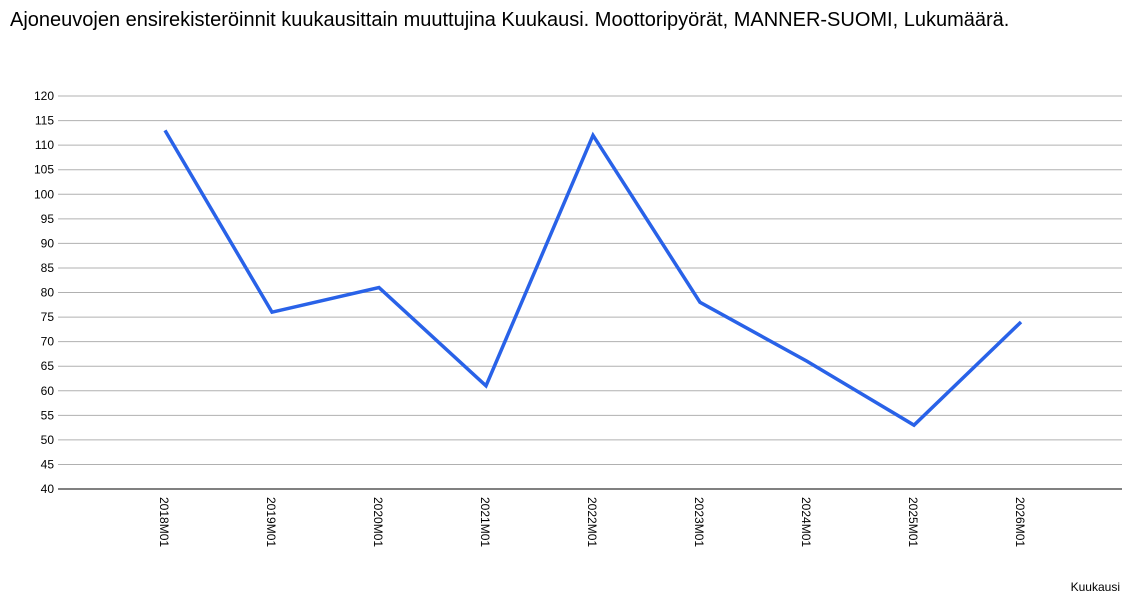 This screenshot has height=606, width=1142. I want to click on y-tick-label: 95, so click(48, 219).